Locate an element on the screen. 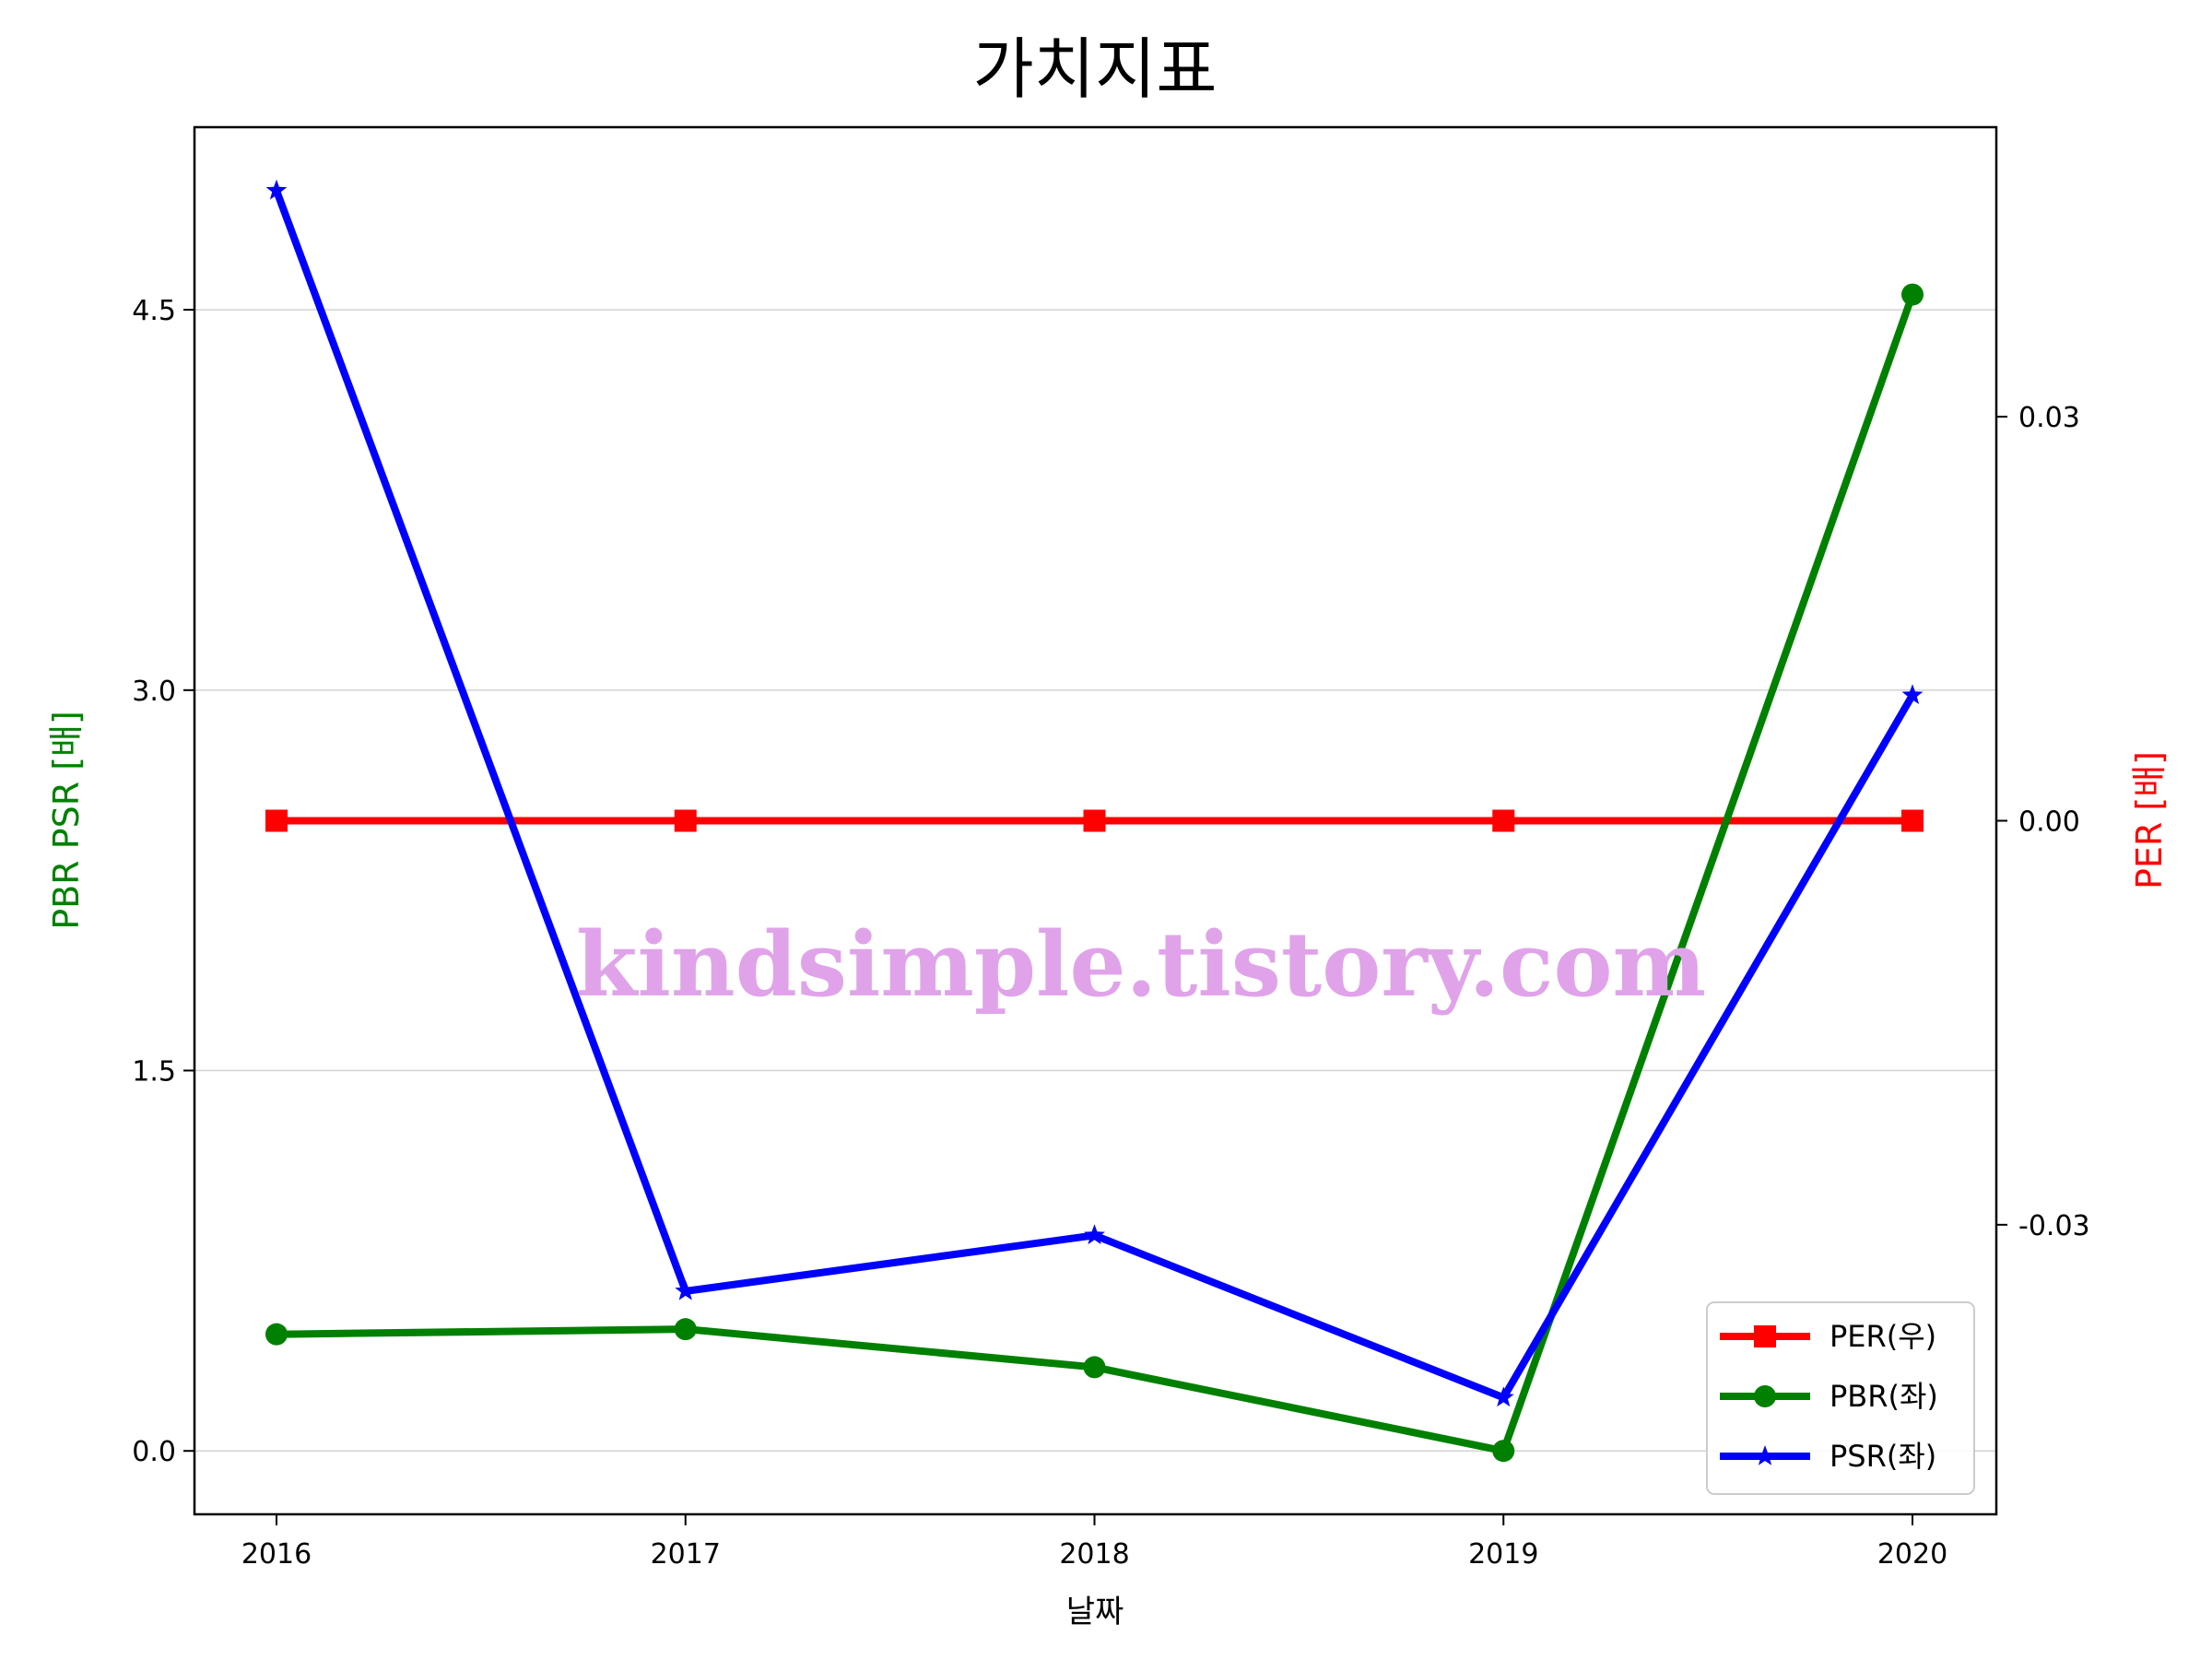  legend-label-pbr: PBR(좌) is located at coordinates (1884, 1396).